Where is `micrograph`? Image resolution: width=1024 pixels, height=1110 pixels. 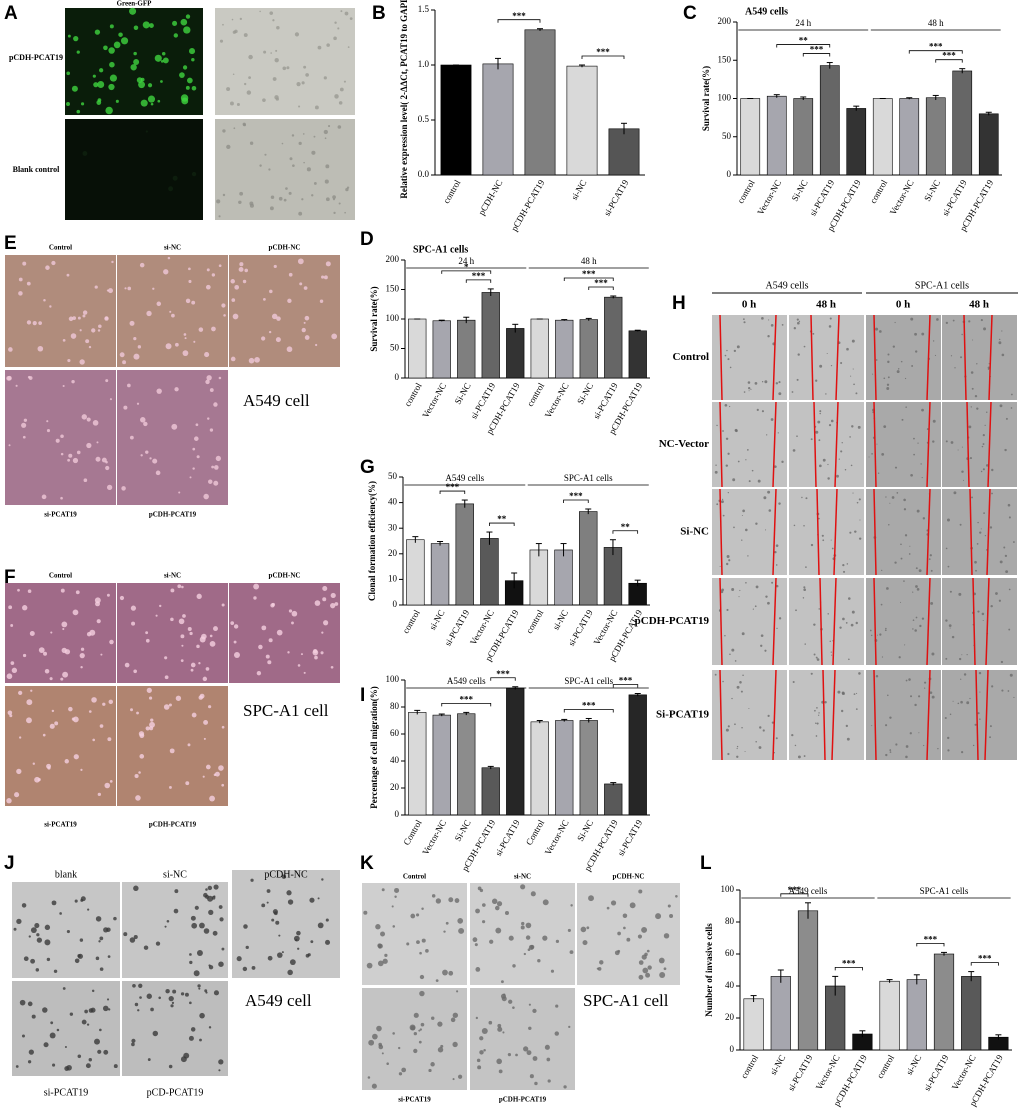
micrograph is located at coordinates (826, 357).